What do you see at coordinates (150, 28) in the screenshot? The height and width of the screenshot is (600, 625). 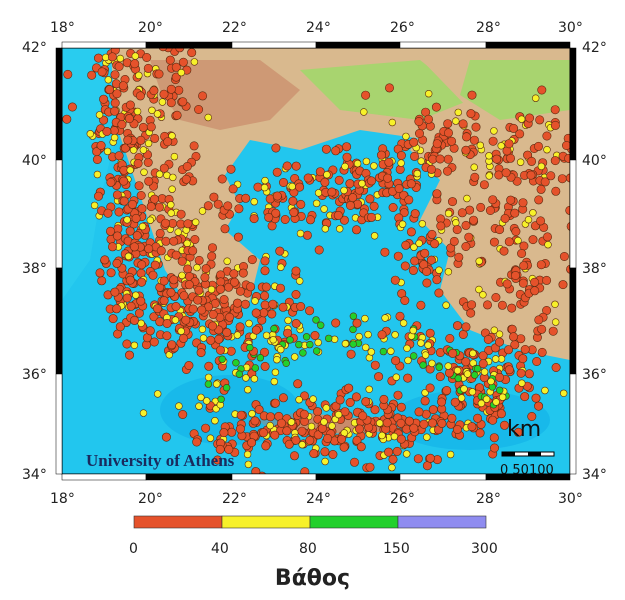 I see `lon-label-top: 20°` at bounding box center [150, 28].